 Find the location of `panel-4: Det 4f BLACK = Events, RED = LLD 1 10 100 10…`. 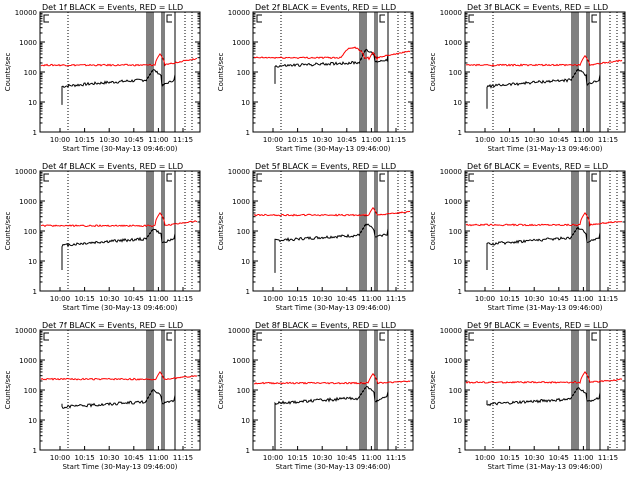

panel-4: Det 4f BLACK = Events, RED = LLD 1 10 100 10… is located at coordinates (102, 237).